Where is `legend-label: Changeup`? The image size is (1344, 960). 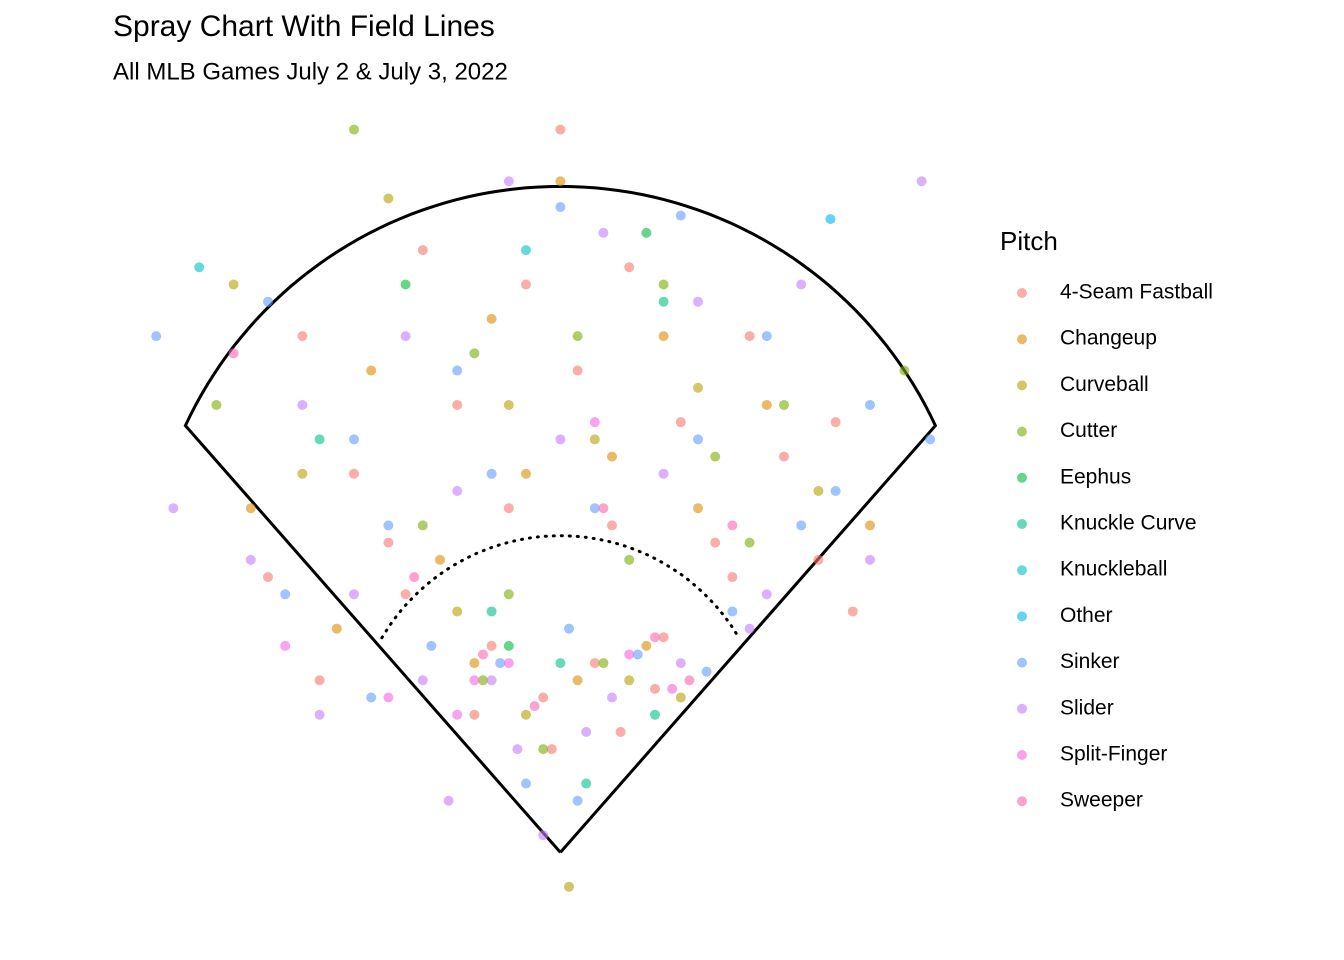 legend-label: Changeup is located at coordinates (1108, 338).